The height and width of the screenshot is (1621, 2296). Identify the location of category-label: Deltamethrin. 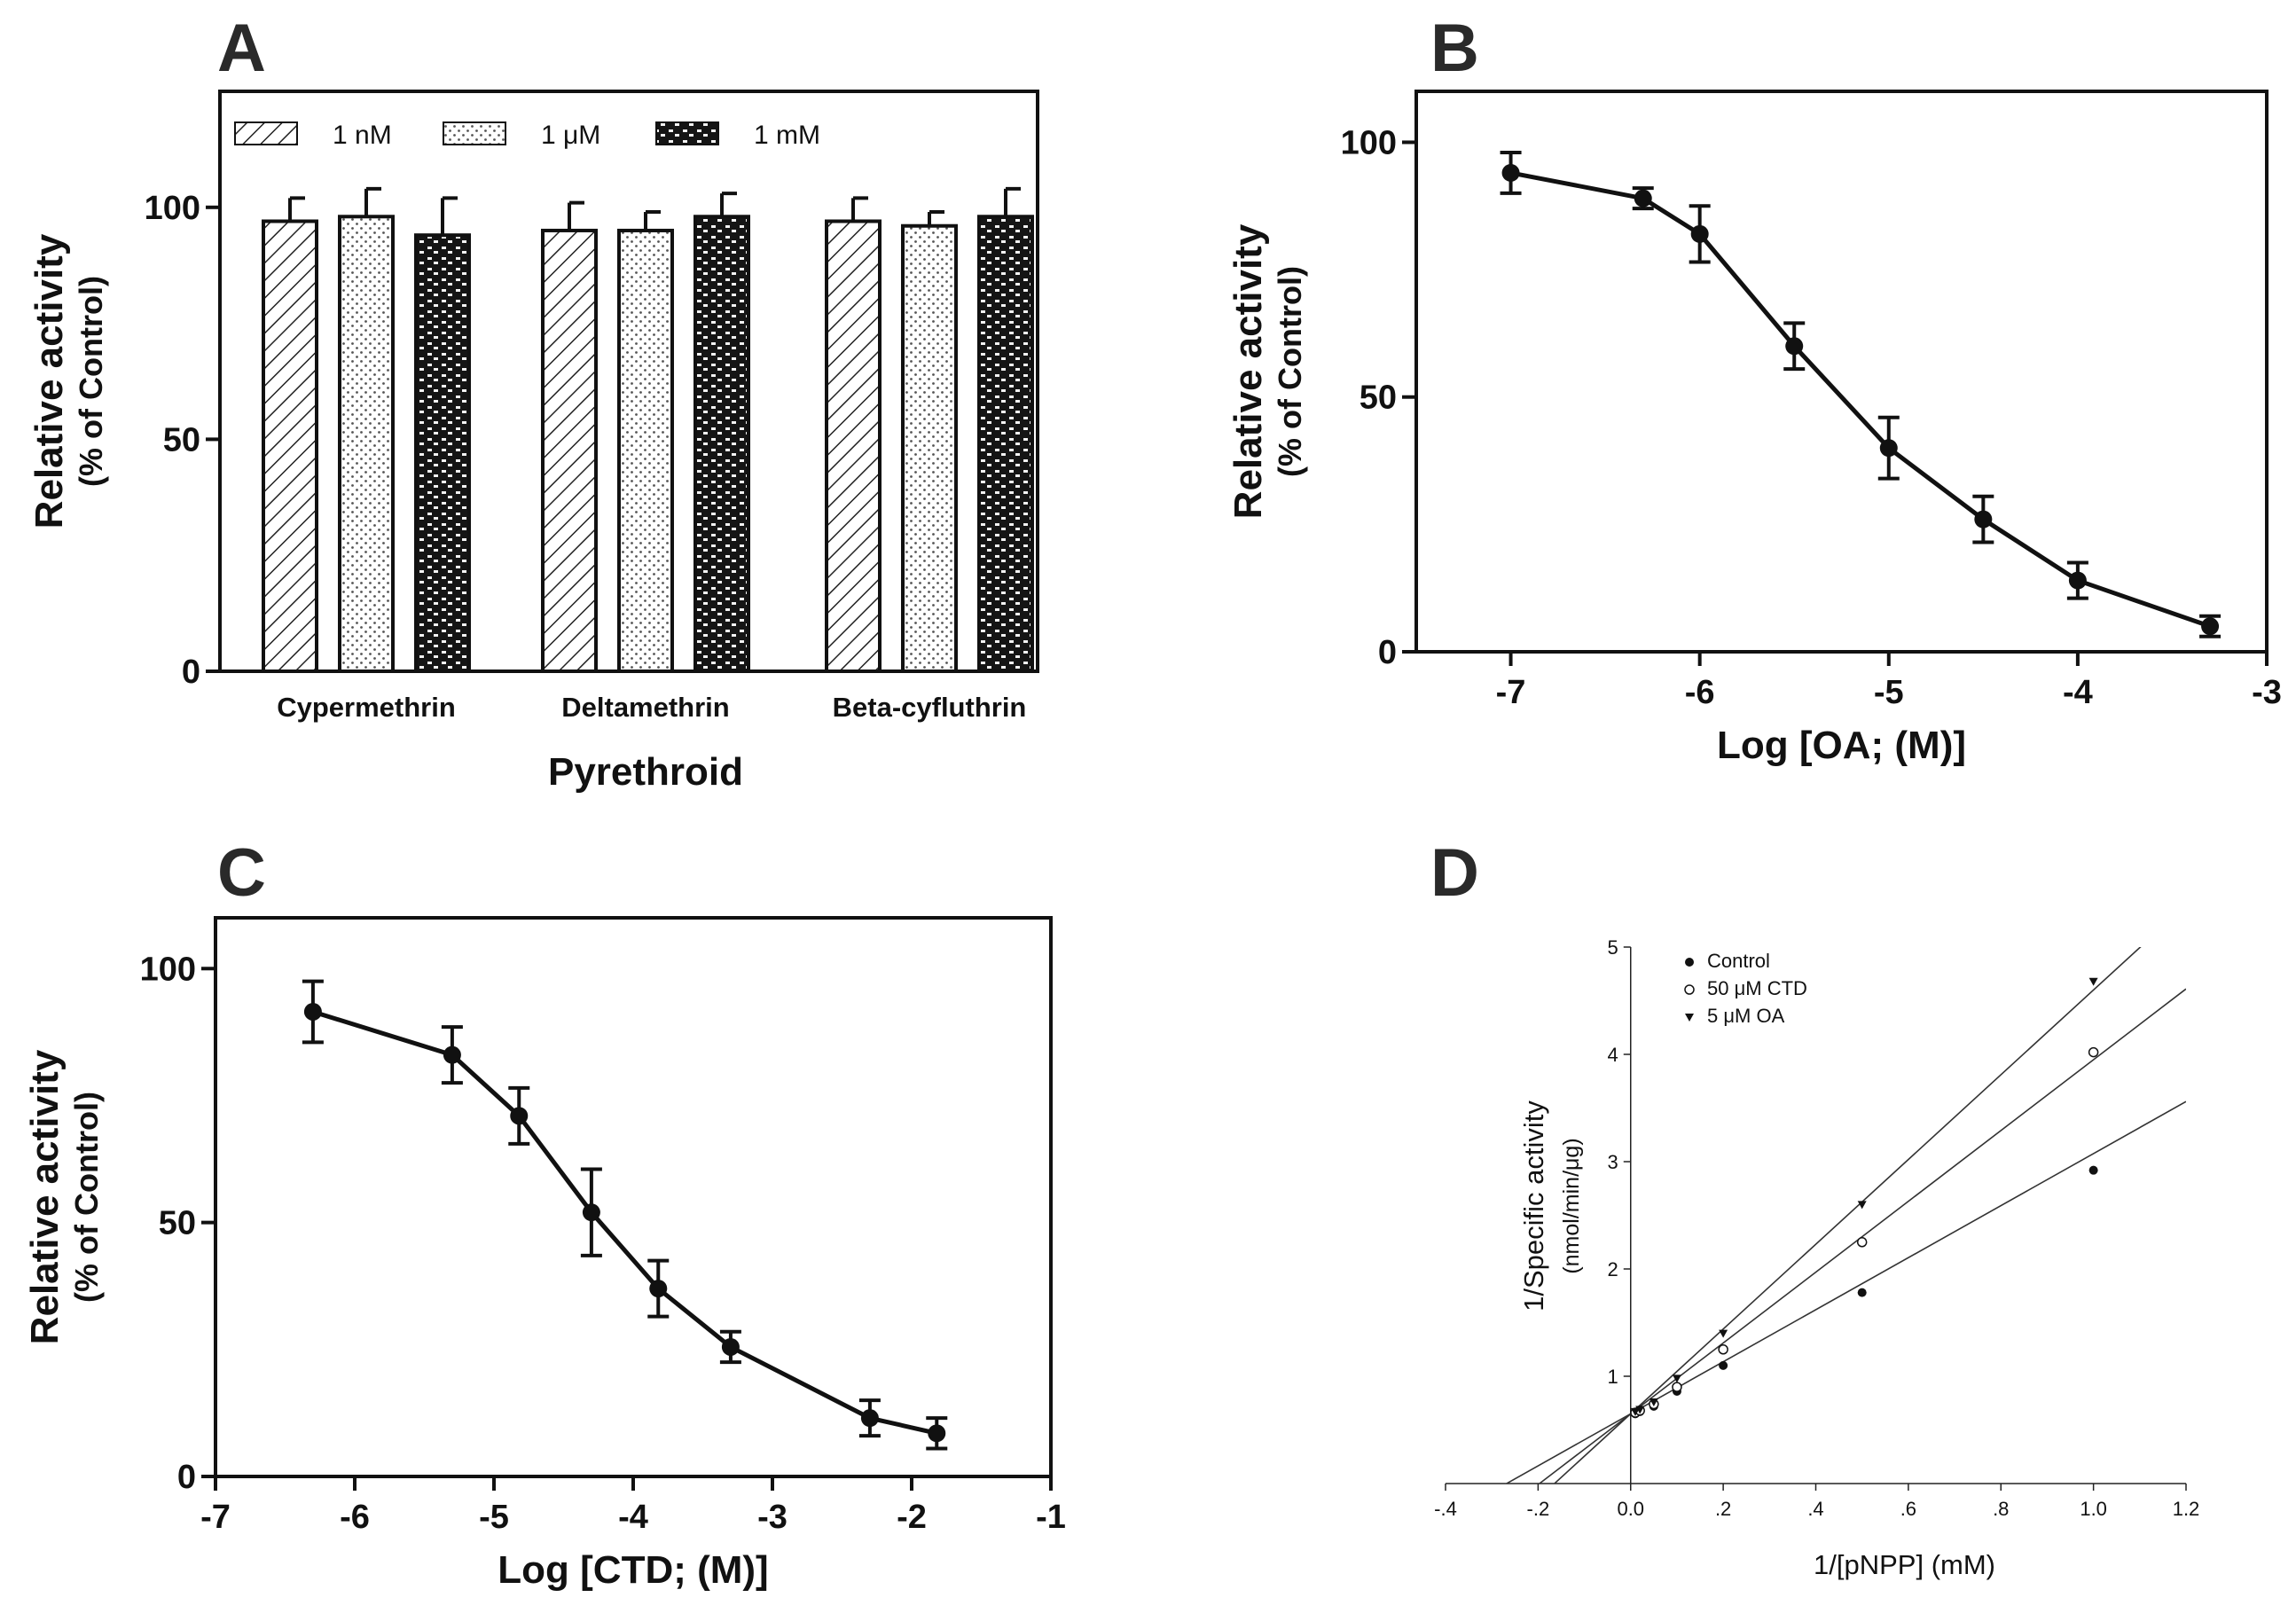
(645, 707).